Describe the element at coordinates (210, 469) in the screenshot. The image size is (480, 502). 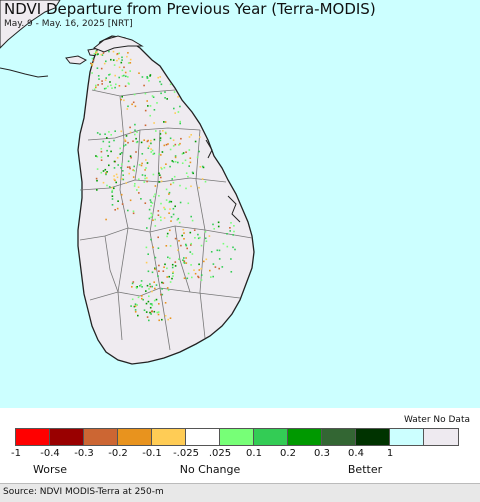
I see `legend-no-change: No Change` at that location.